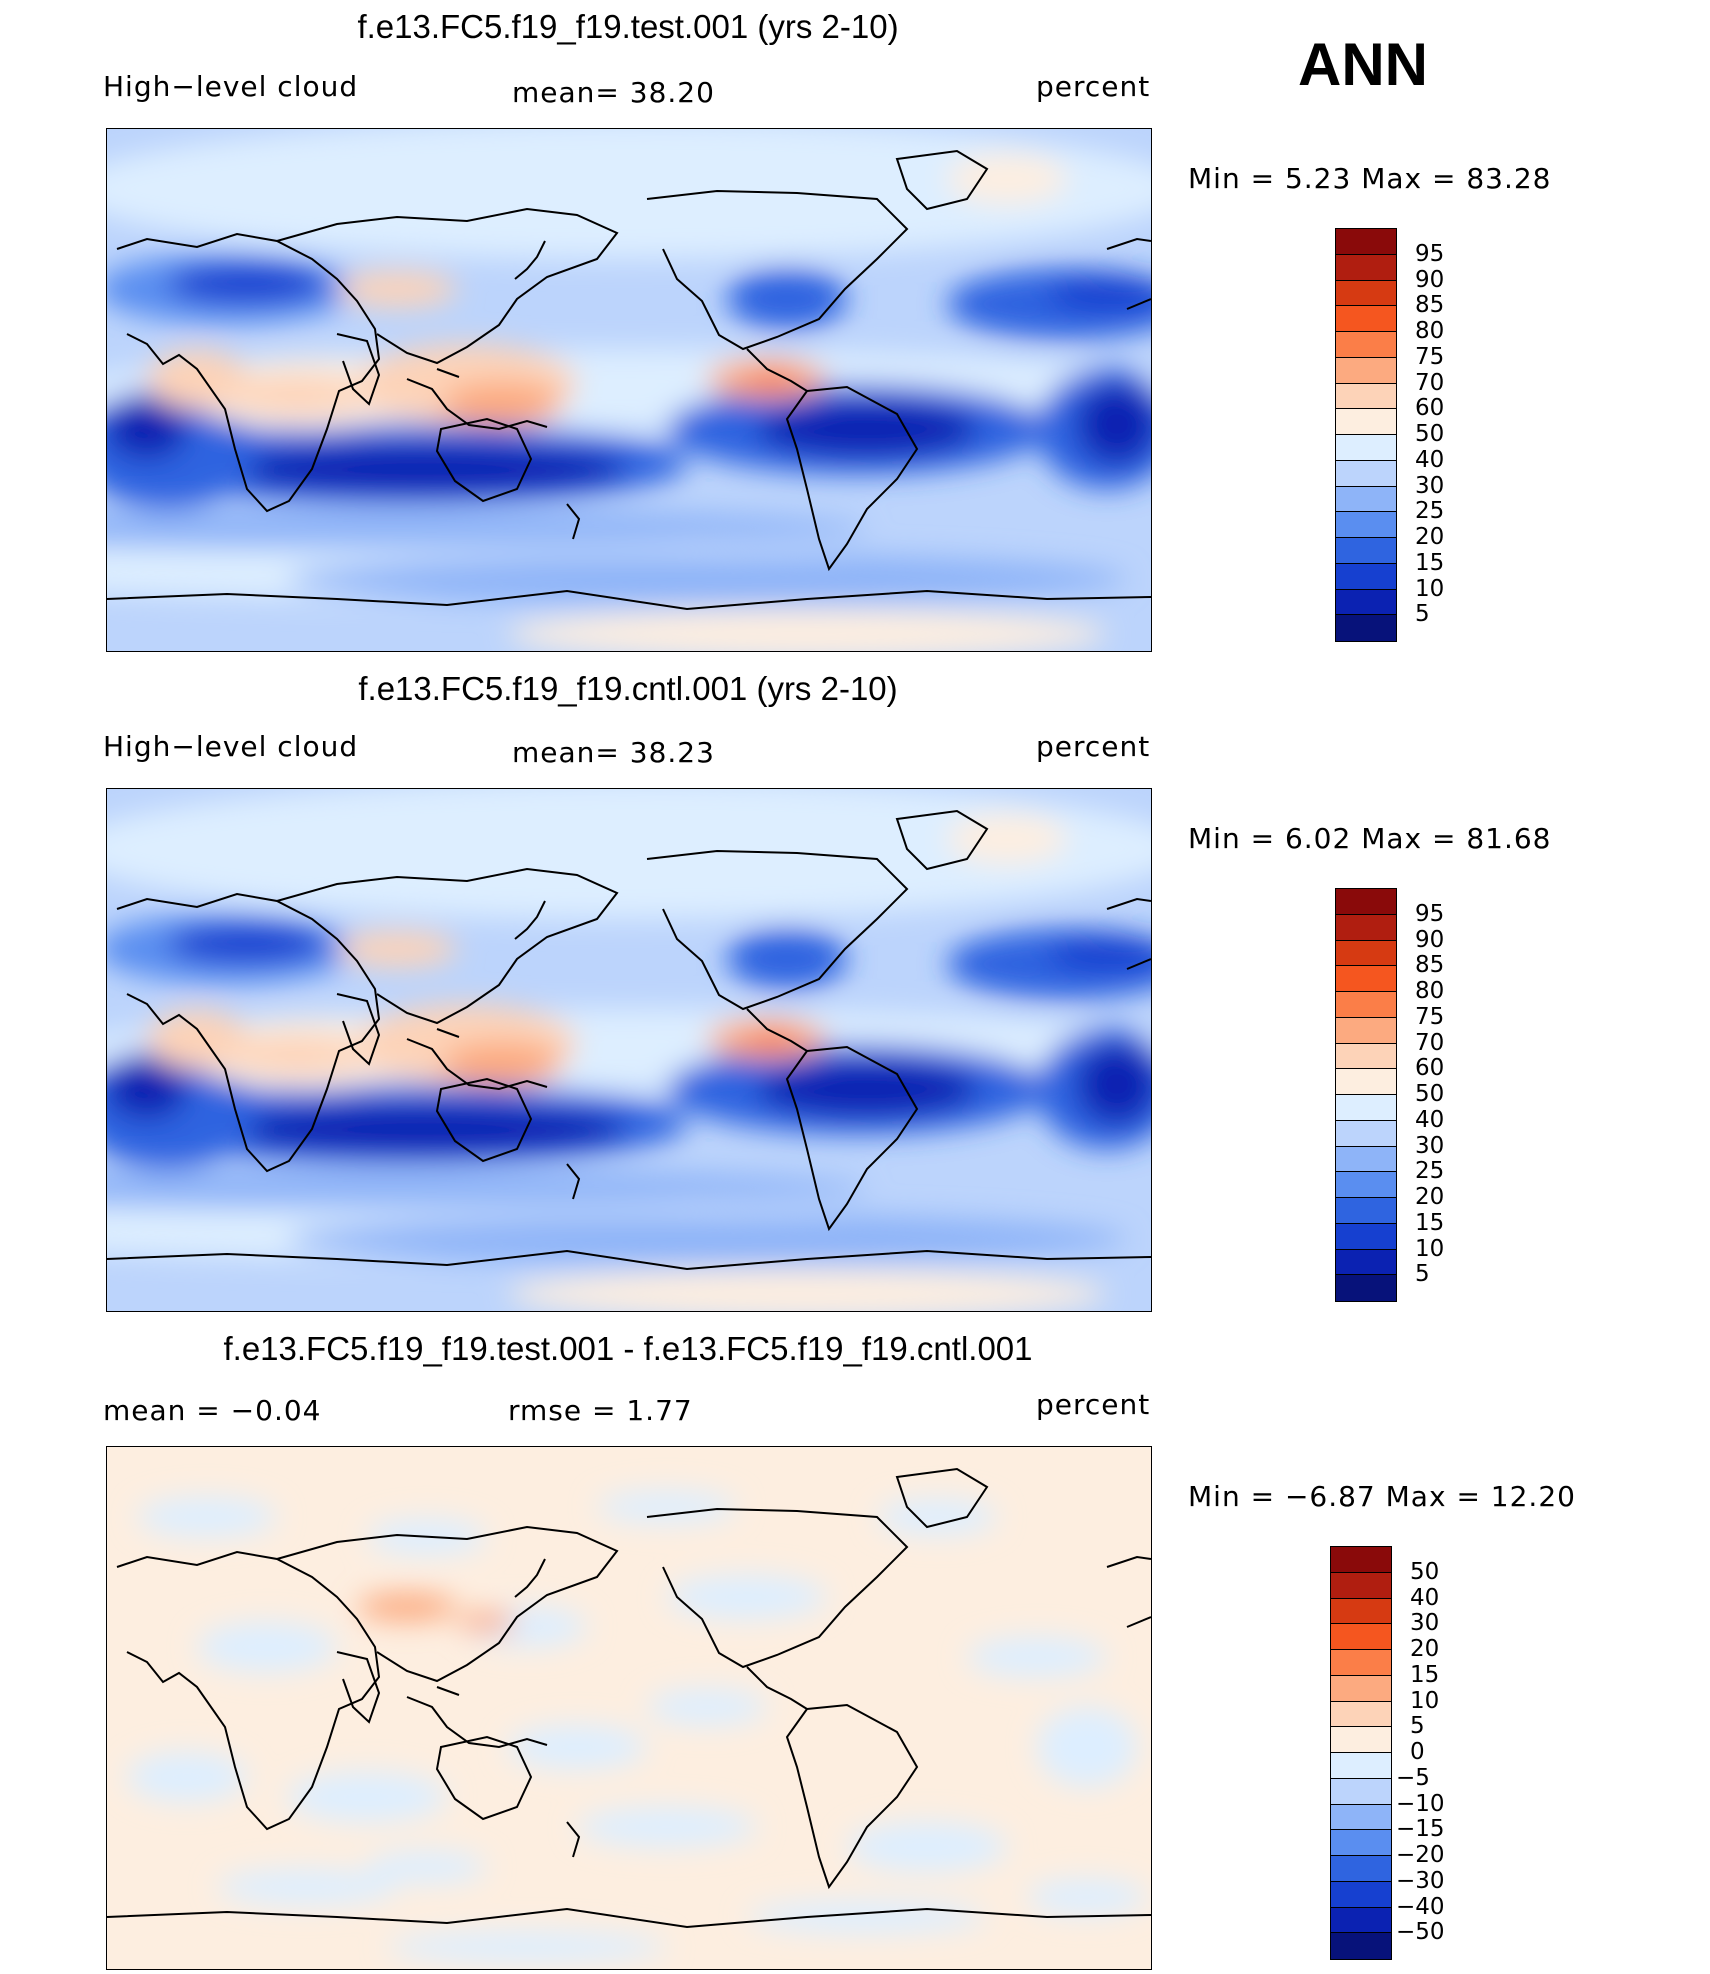 The image size is (1710, 1974). I want to click on colorbar-tick-label: −20, so click(1420, 1855).